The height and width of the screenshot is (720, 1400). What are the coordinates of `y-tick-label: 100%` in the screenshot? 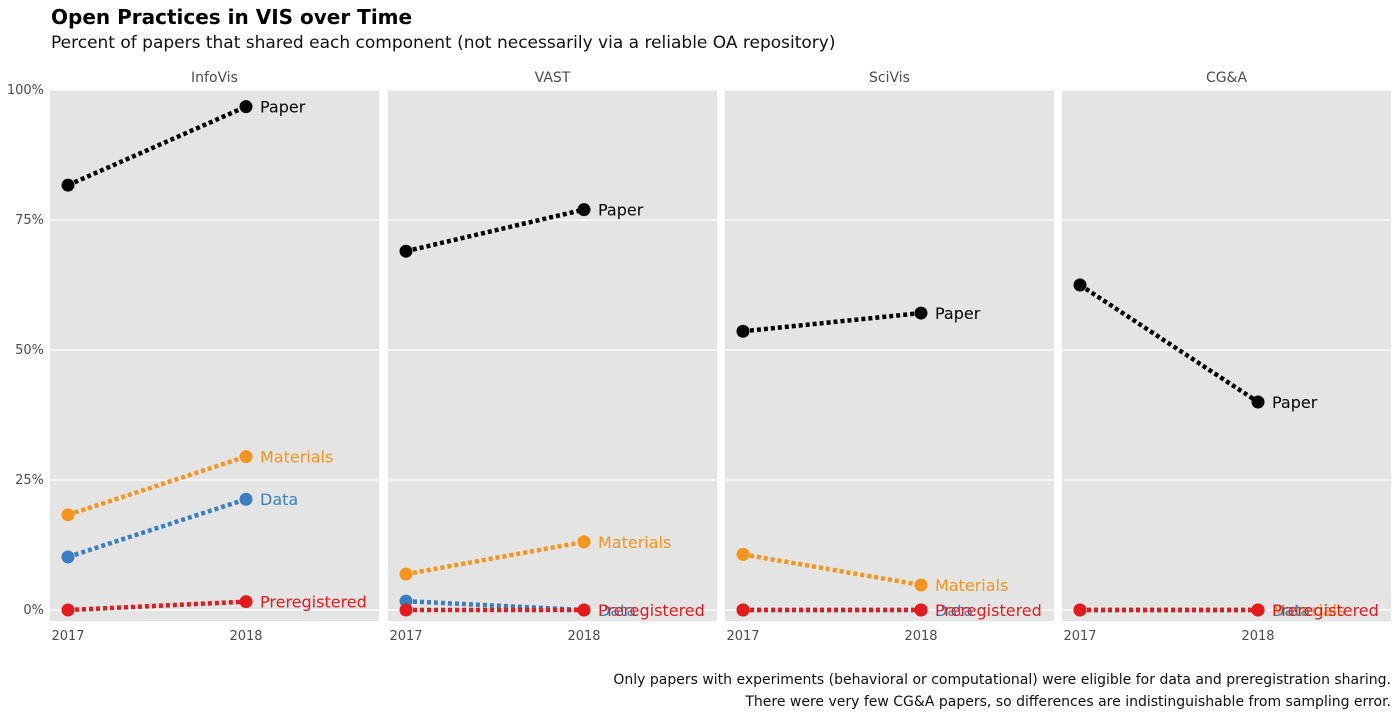 It's located at (25, 90).